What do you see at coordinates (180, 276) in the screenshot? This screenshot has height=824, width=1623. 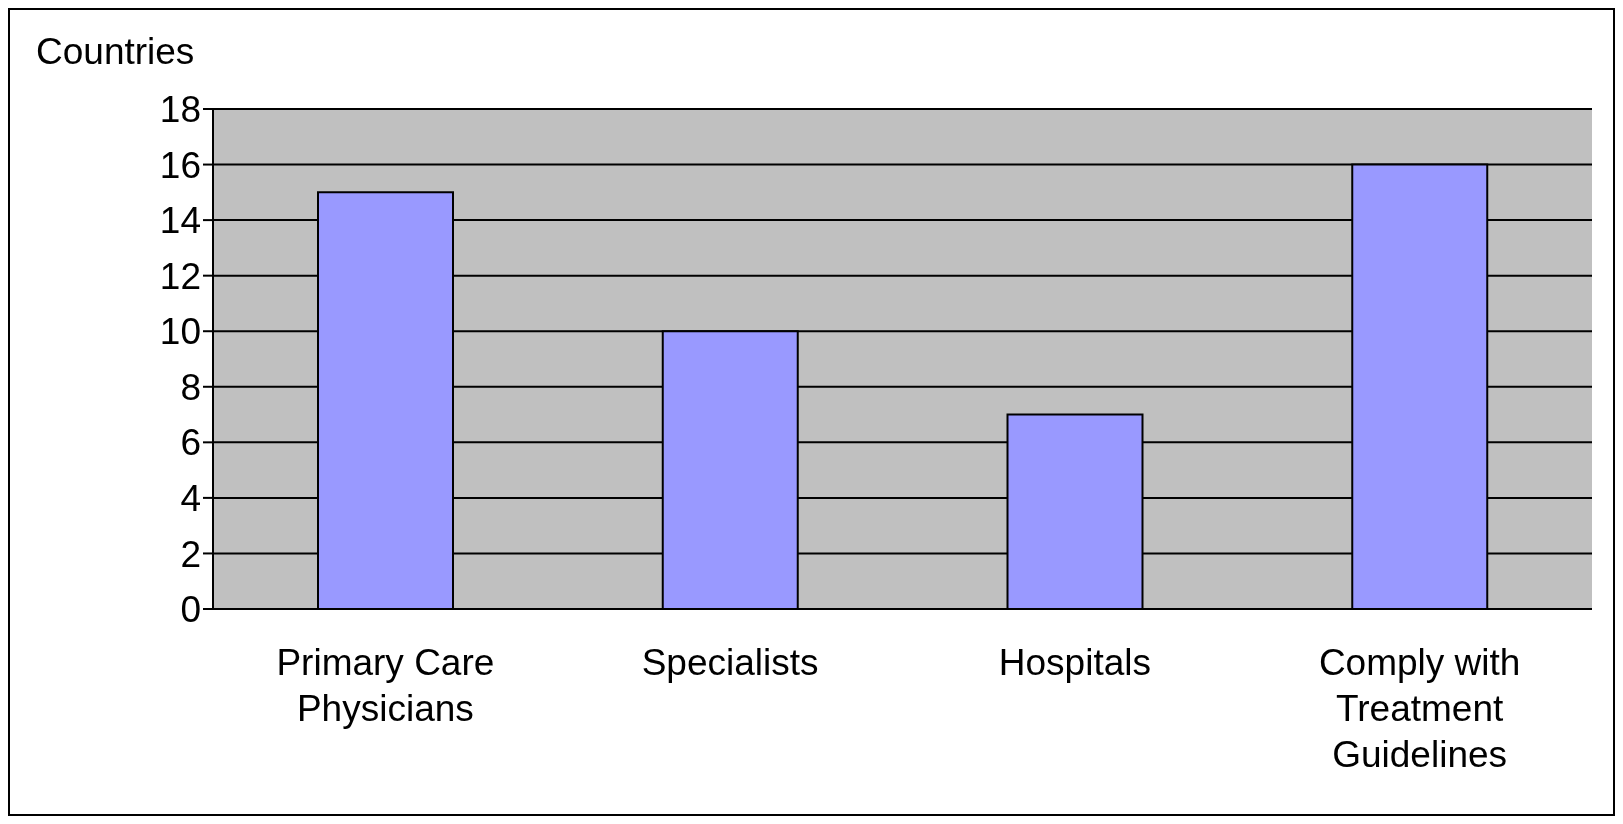 I see `y-tick-label: 12` at bounding box center [180, 276].